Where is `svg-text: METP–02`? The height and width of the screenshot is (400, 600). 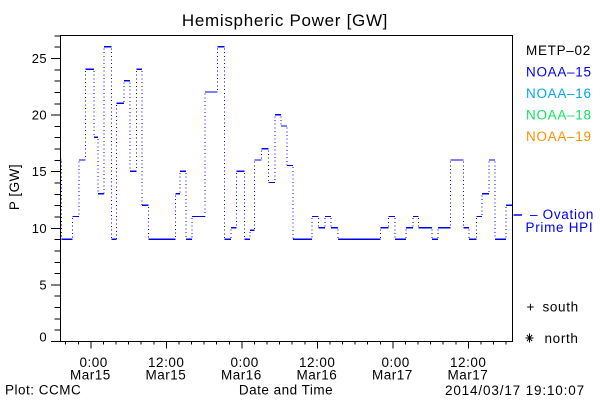 svg-text: METP–02 is located at coordinates (558, 50).